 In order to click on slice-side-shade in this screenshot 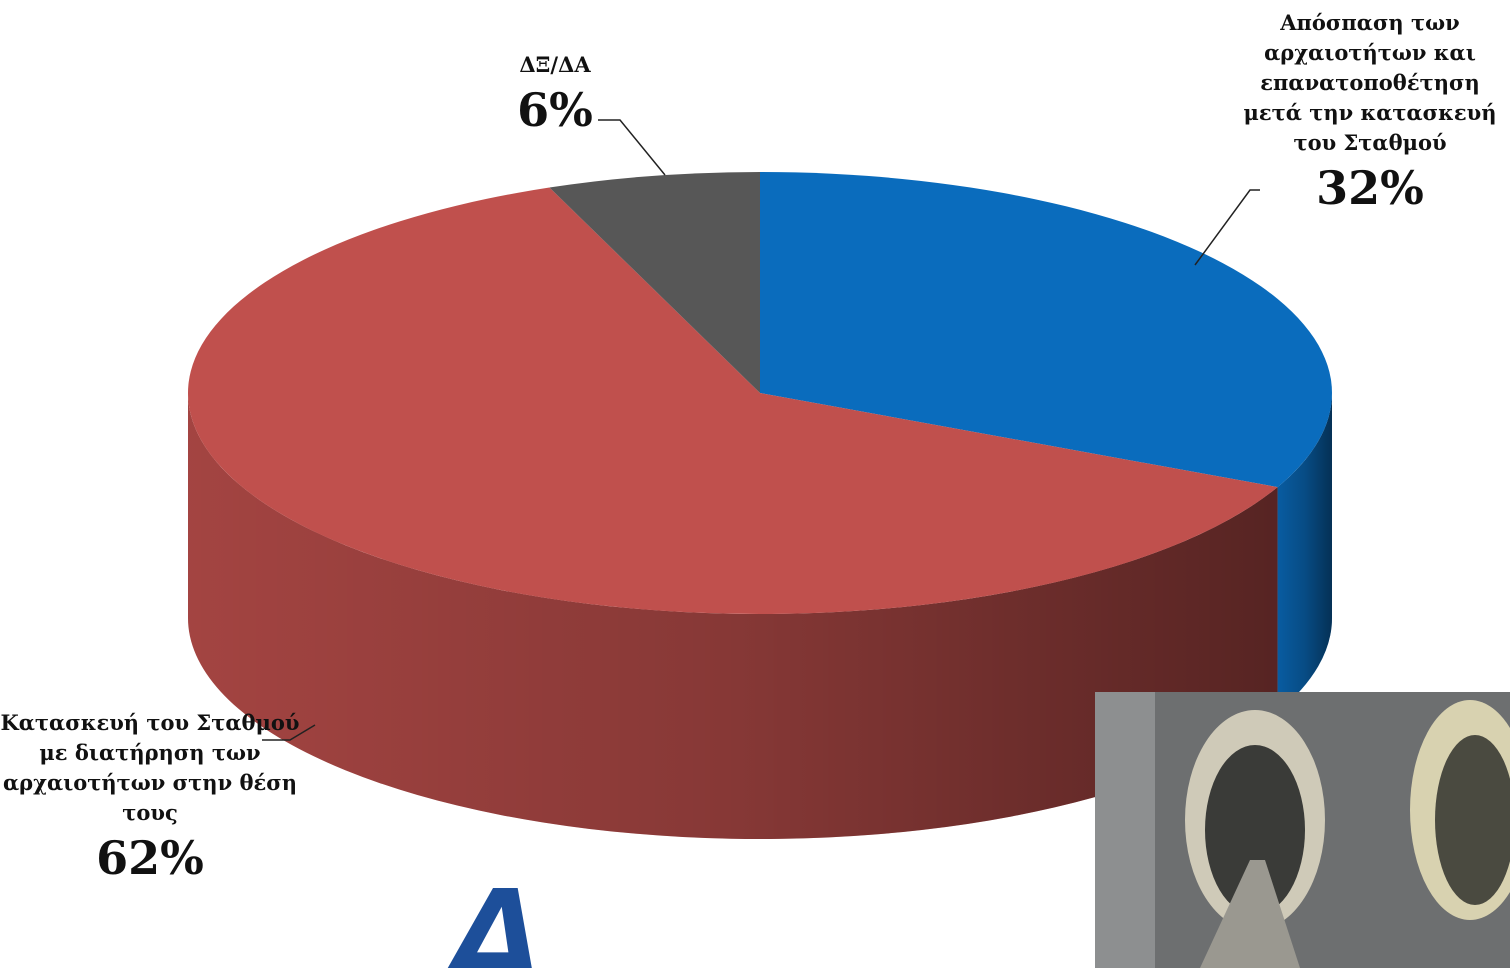, I will do `click(1304, 553)`.